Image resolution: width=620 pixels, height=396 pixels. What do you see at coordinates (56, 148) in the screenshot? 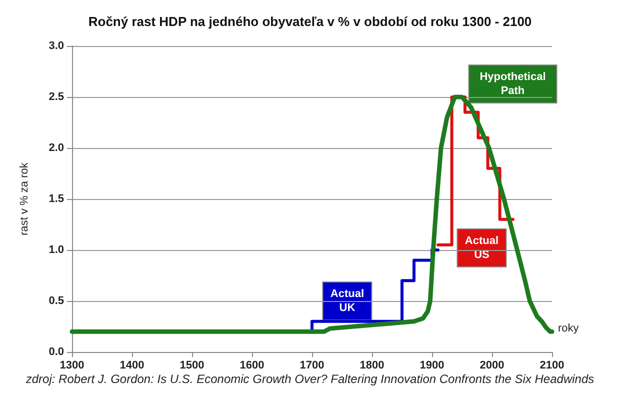
I see `y-tick-label: 2.0` at bounding box center [56, 148].